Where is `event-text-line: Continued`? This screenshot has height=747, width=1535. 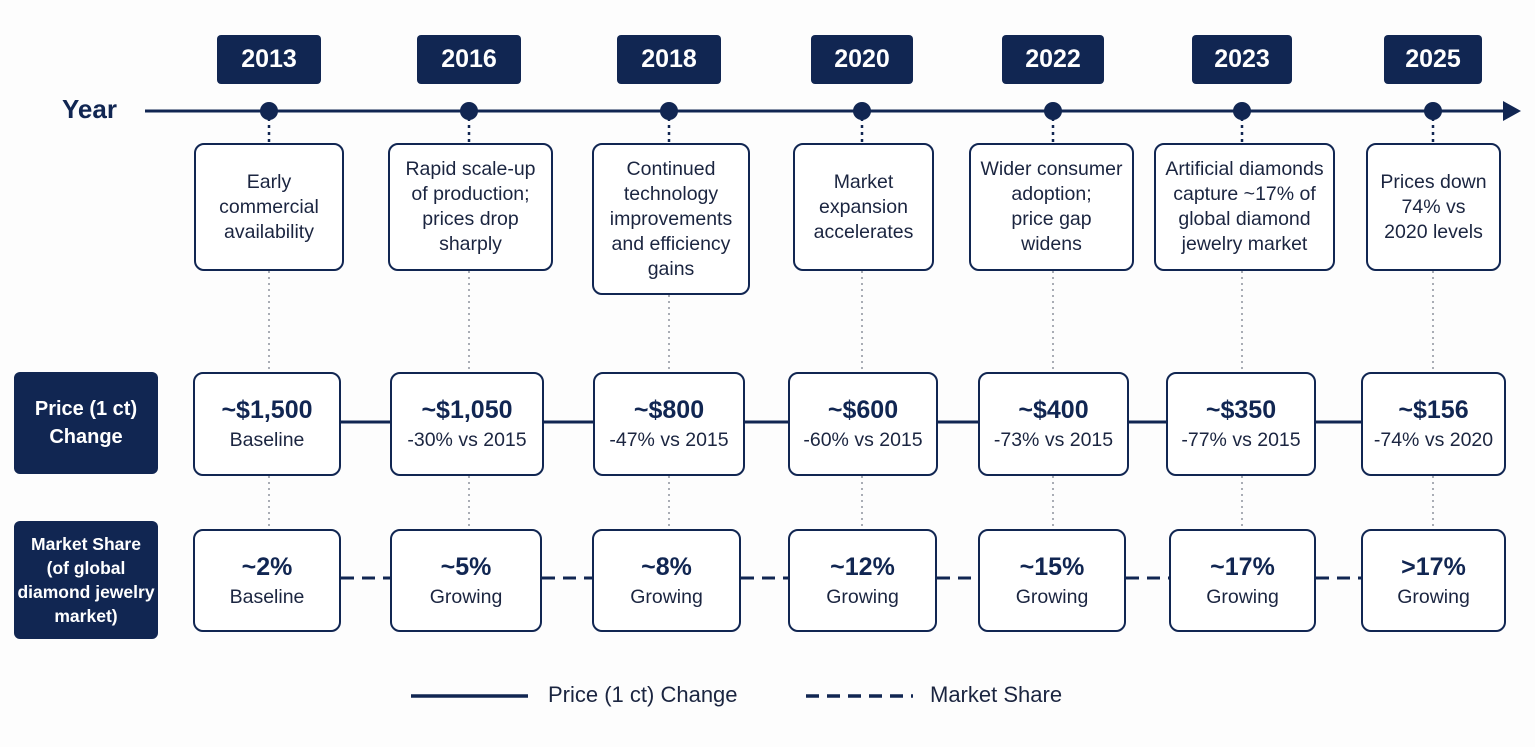
event-text-line: Continued is located at coordinates (671, 168).